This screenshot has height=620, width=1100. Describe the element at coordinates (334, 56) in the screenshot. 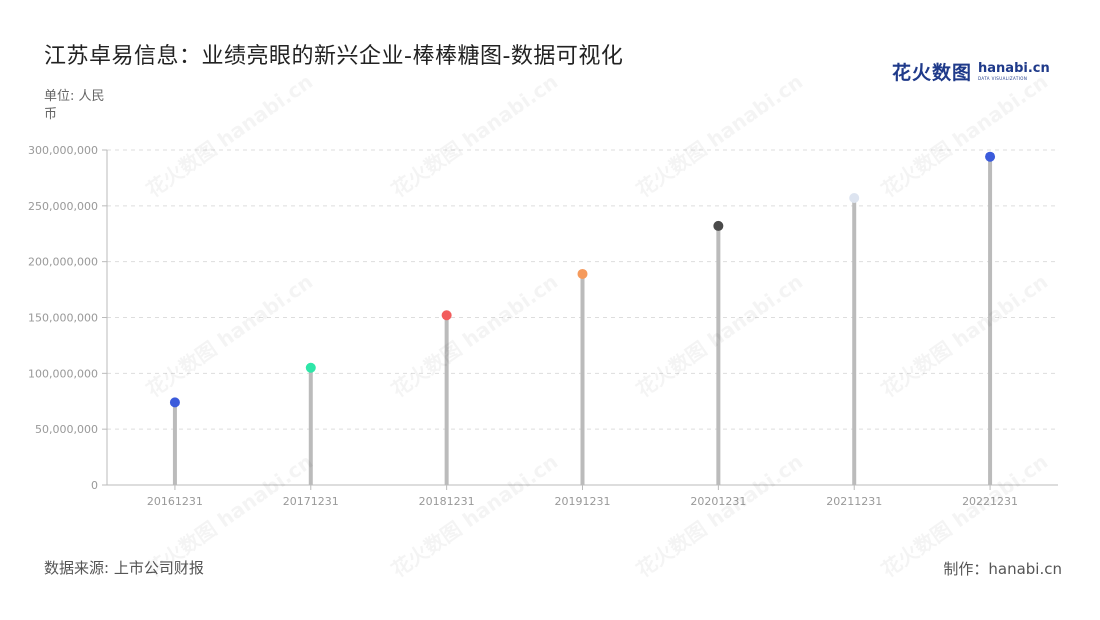

I see `chart-title: 江苏卓易信息：业绩亮眼的新兴企业-棒棒糖图-数据可视化` at that location.